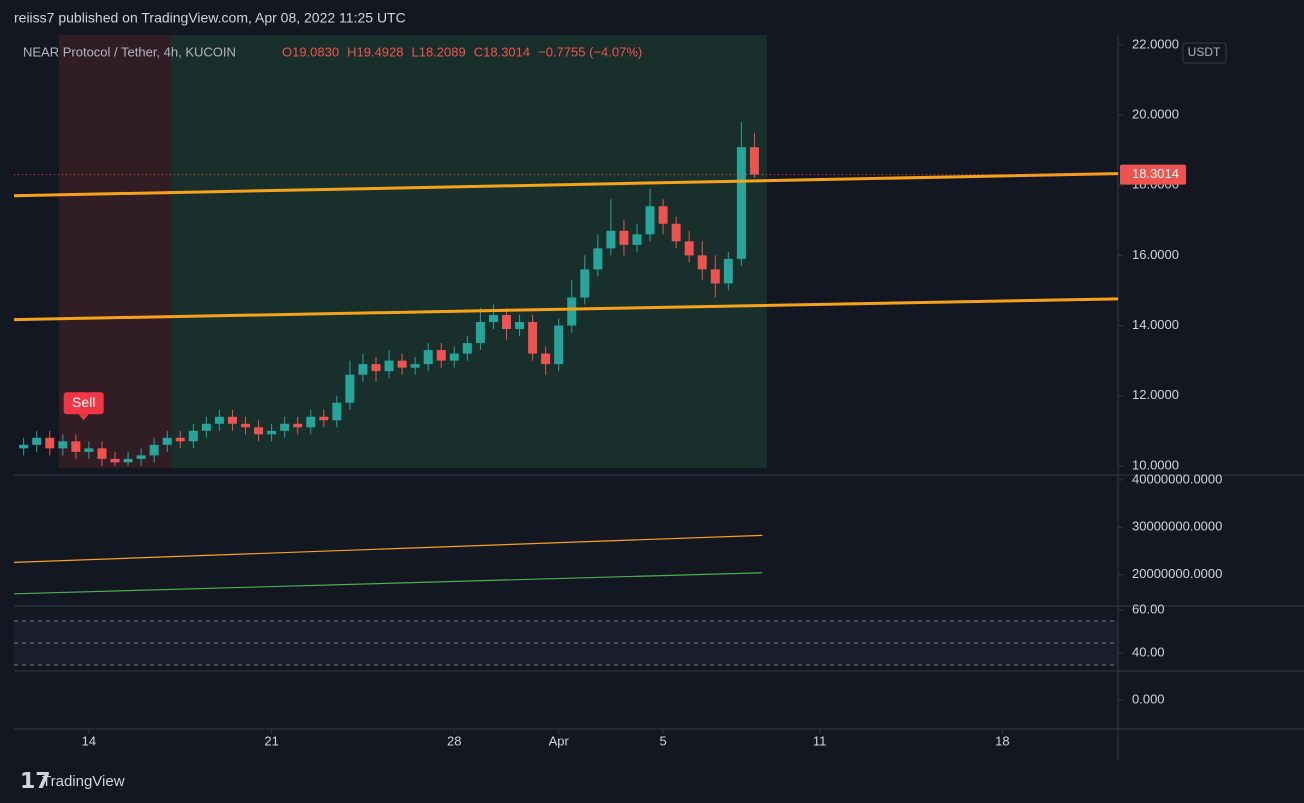 Image resolution: width=1304 pixels, height=803 pixels. I want to click on y-tick-label: 0.000, so click(1148, 698).